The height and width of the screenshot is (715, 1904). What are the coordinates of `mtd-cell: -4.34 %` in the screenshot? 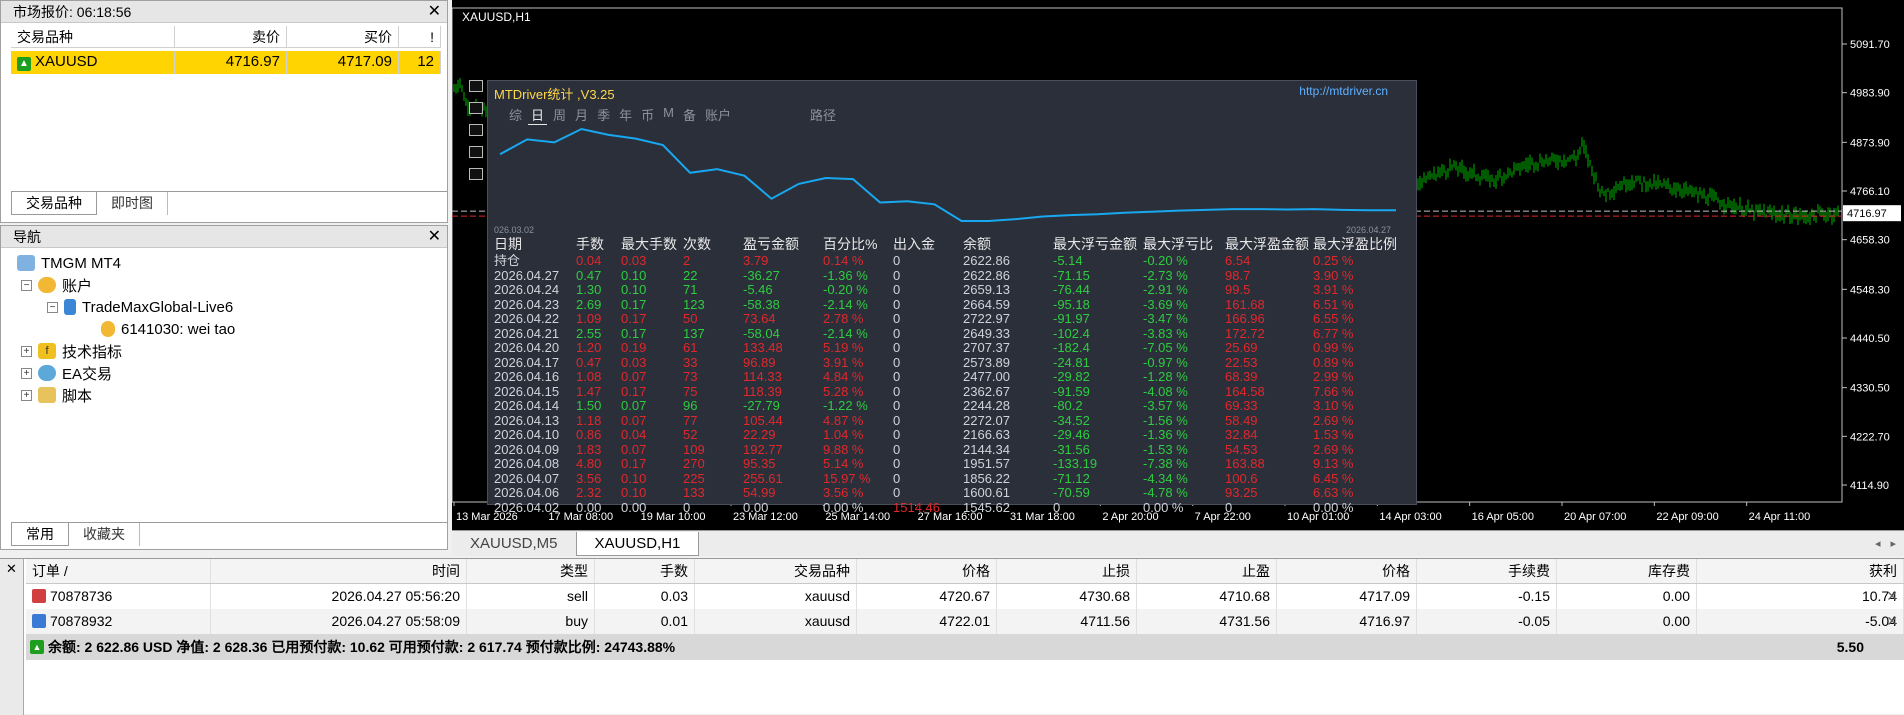 It's located at (1165, 478).